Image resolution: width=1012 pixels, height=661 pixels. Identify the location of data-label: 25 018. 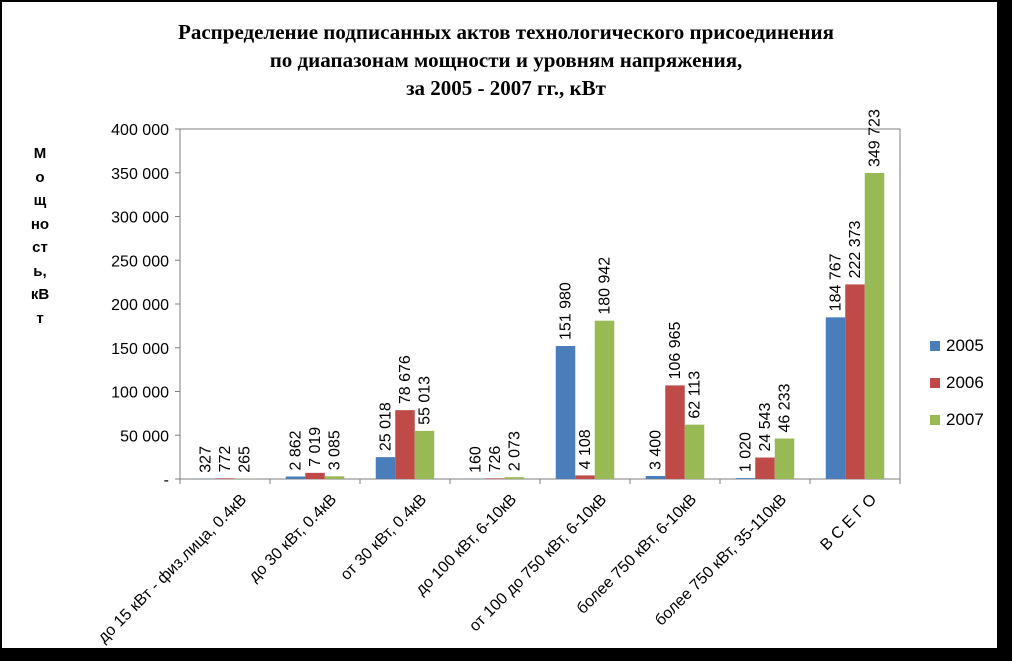
(386, 426).